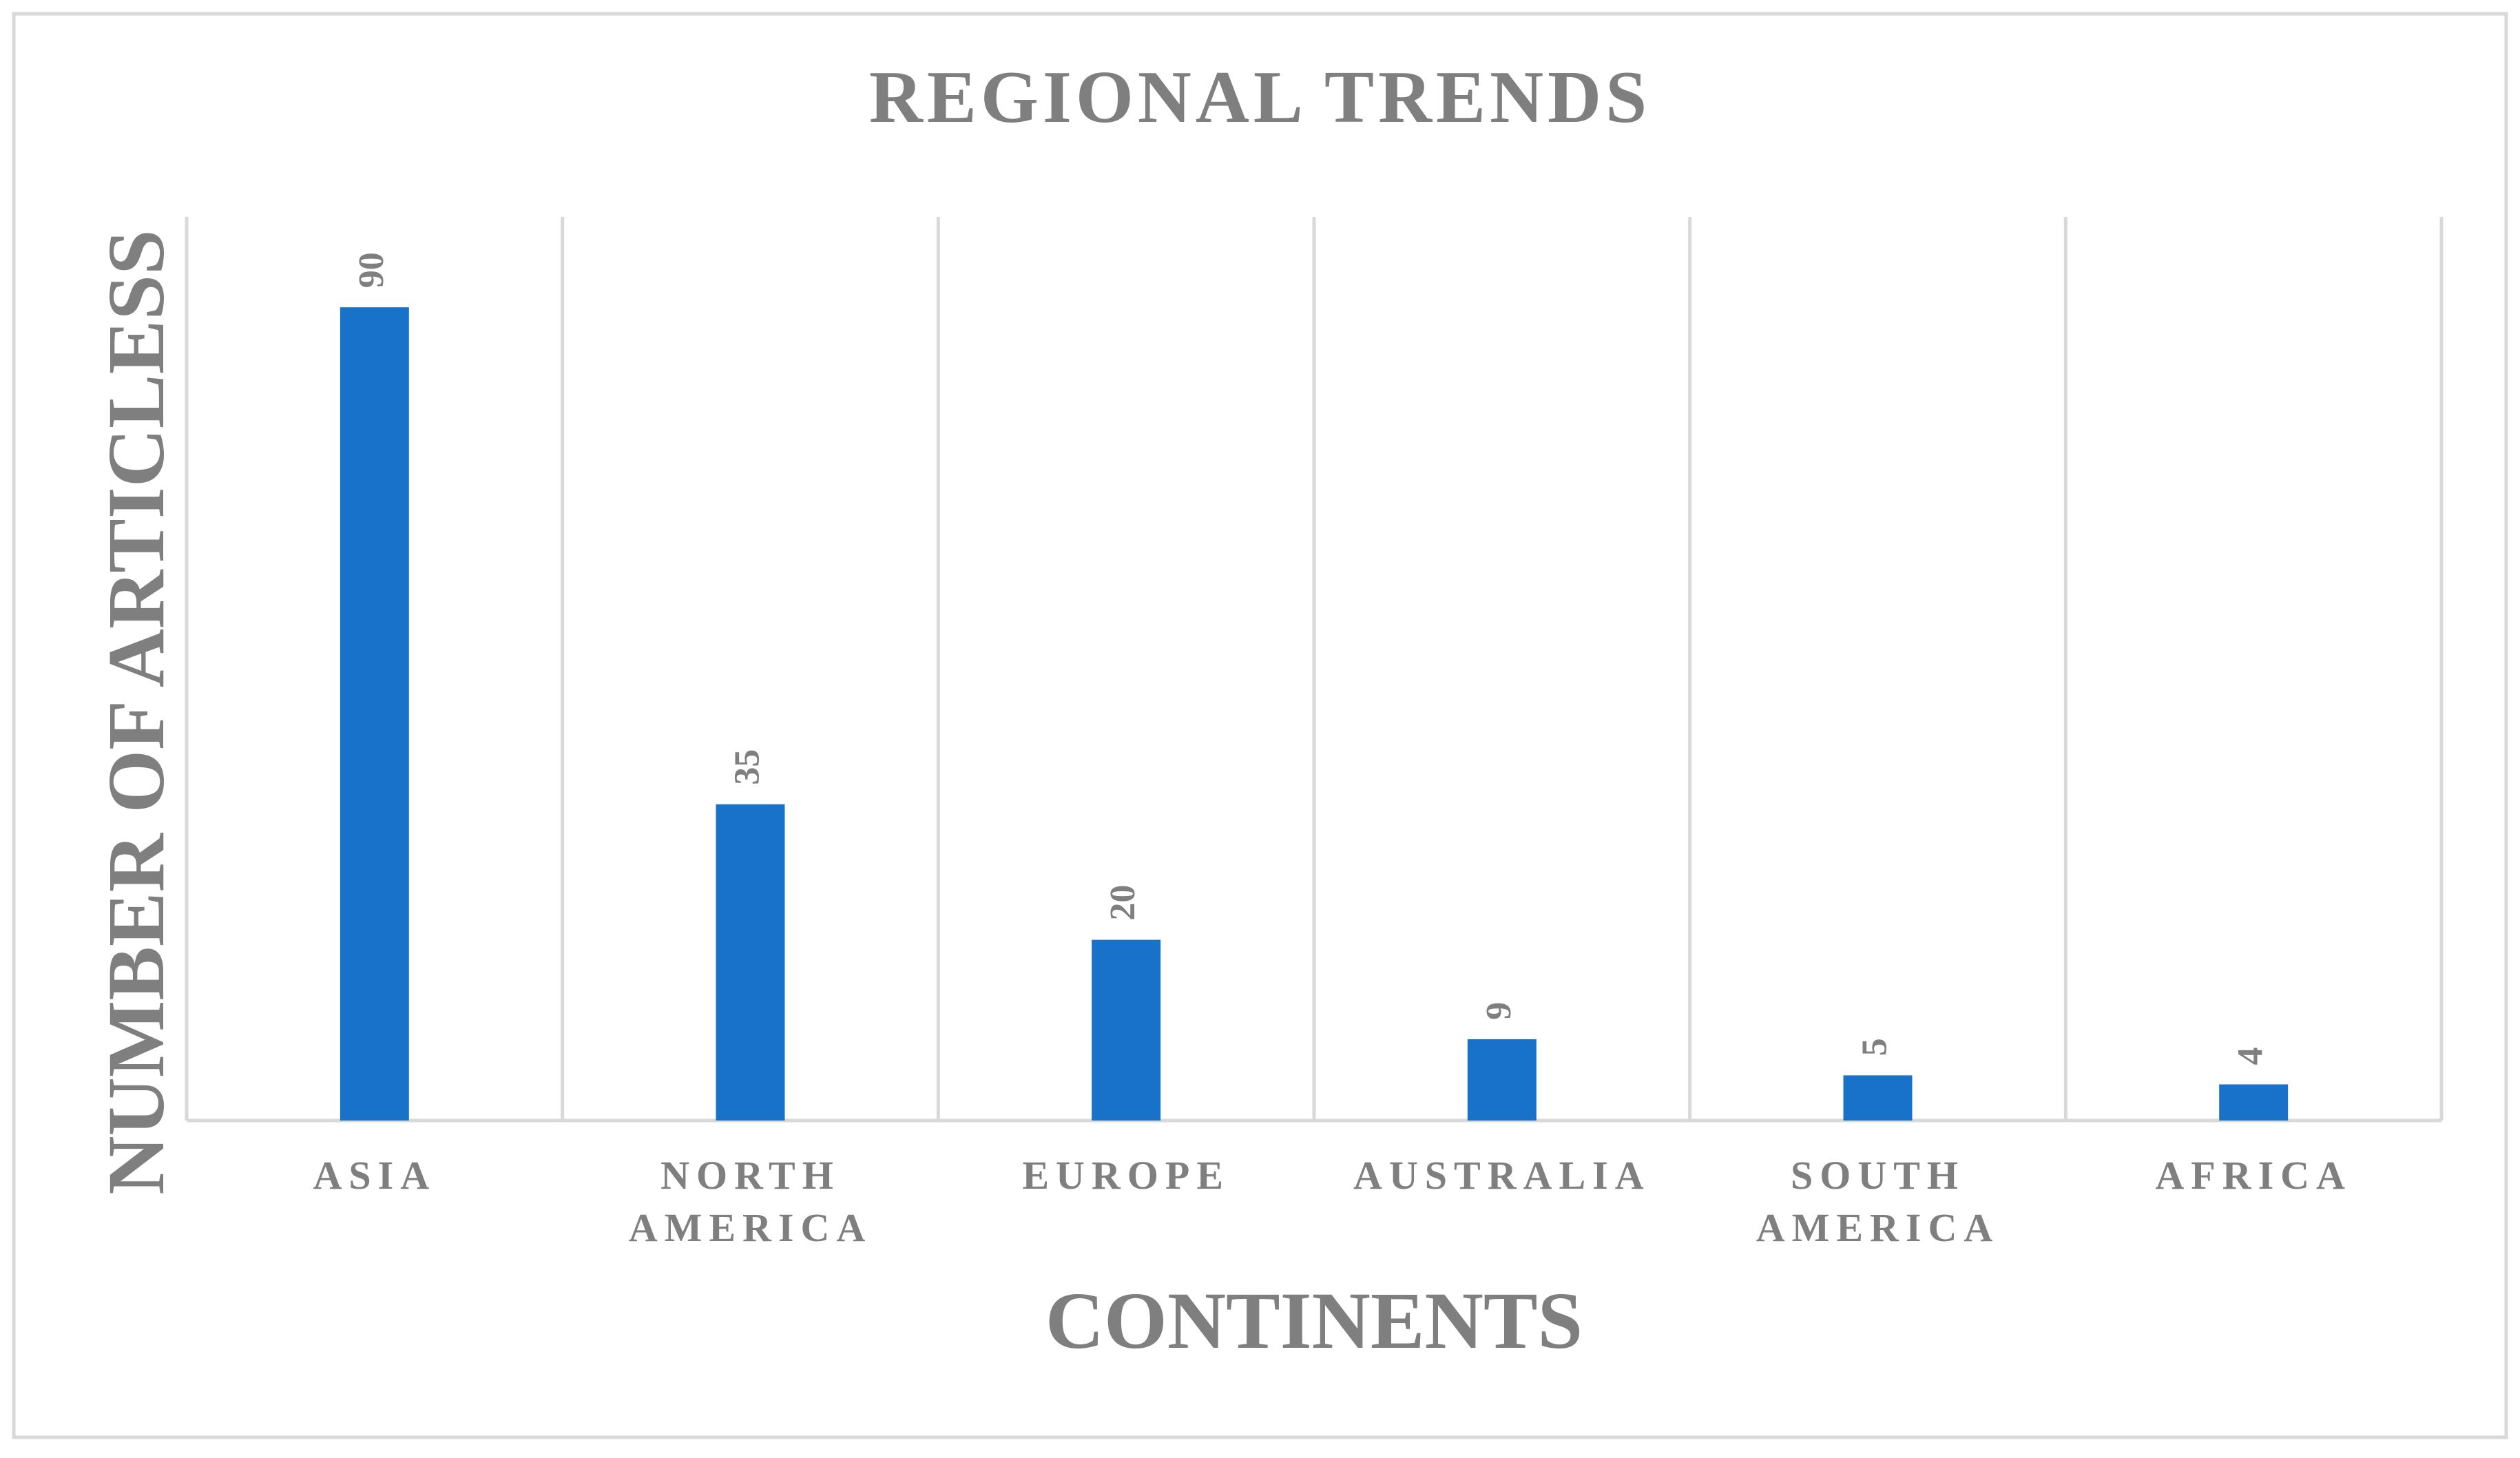  What do you see at coordinates (1499, 1011) in the screenshot?
I see `data-label: 9` at bounding box center [1499, 1011].